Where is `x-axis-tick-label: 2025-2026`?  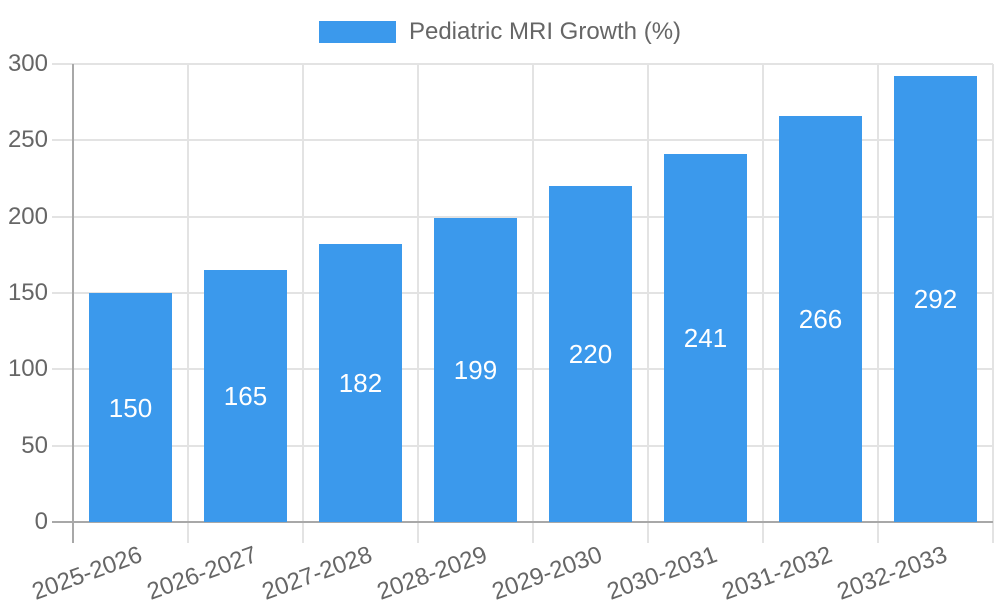
x-axis-tick-label: 2025-2026 is located at coordinates (87, 570).